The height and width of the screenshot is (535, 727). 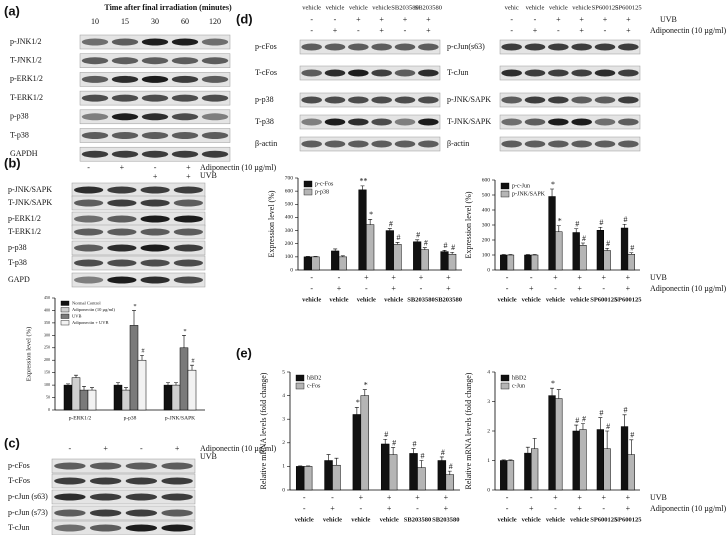 I want to click on y-tick-label: 350, so click(x=47, y=322).